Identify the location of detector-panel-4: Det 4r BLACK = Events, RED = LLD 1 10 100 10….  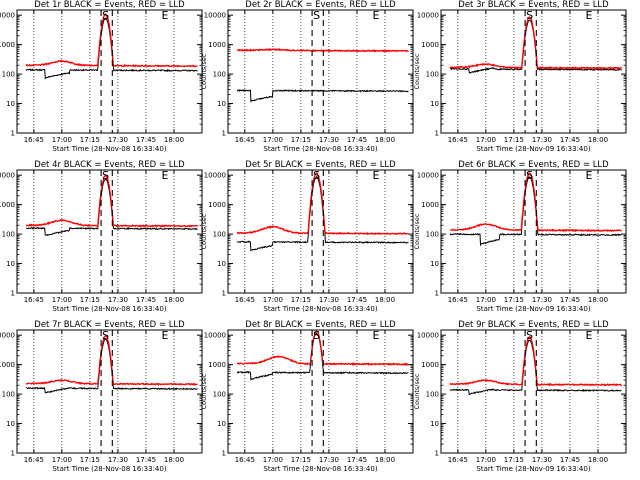
(101, 236).